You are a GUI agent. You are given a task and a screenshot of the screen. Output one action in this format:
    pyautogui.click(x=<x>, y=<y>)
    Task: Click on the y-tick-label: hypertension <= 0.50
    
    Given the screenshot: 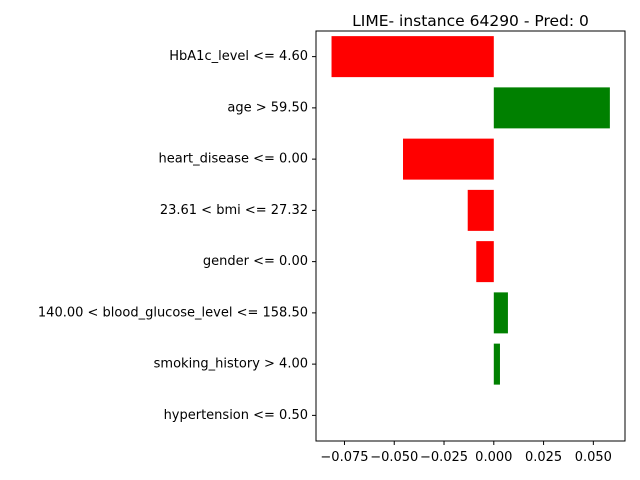 What is the action you would take?
    pyautogui.click(x=236, y=415)
    